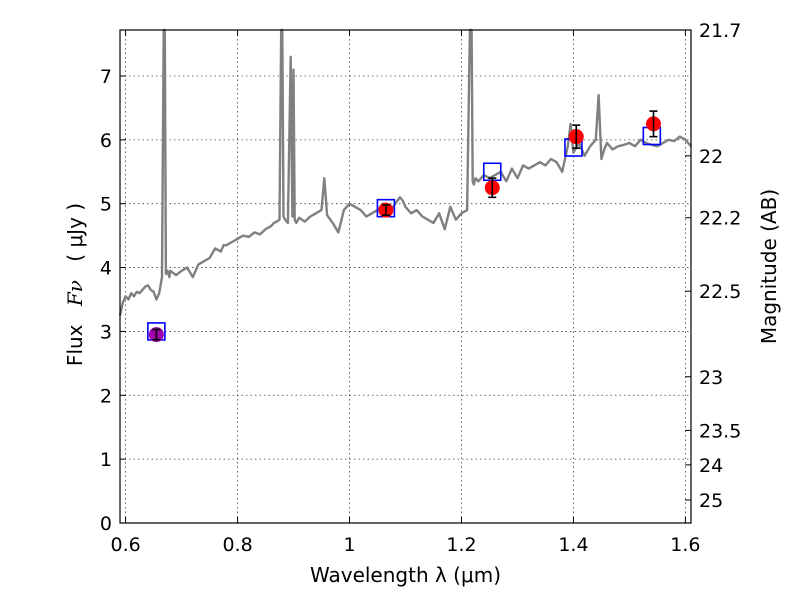  What do you see at coordinates (106, 141) in the screenshot?
I see `y-tick-label: 6` at bounding box center [106, 141].